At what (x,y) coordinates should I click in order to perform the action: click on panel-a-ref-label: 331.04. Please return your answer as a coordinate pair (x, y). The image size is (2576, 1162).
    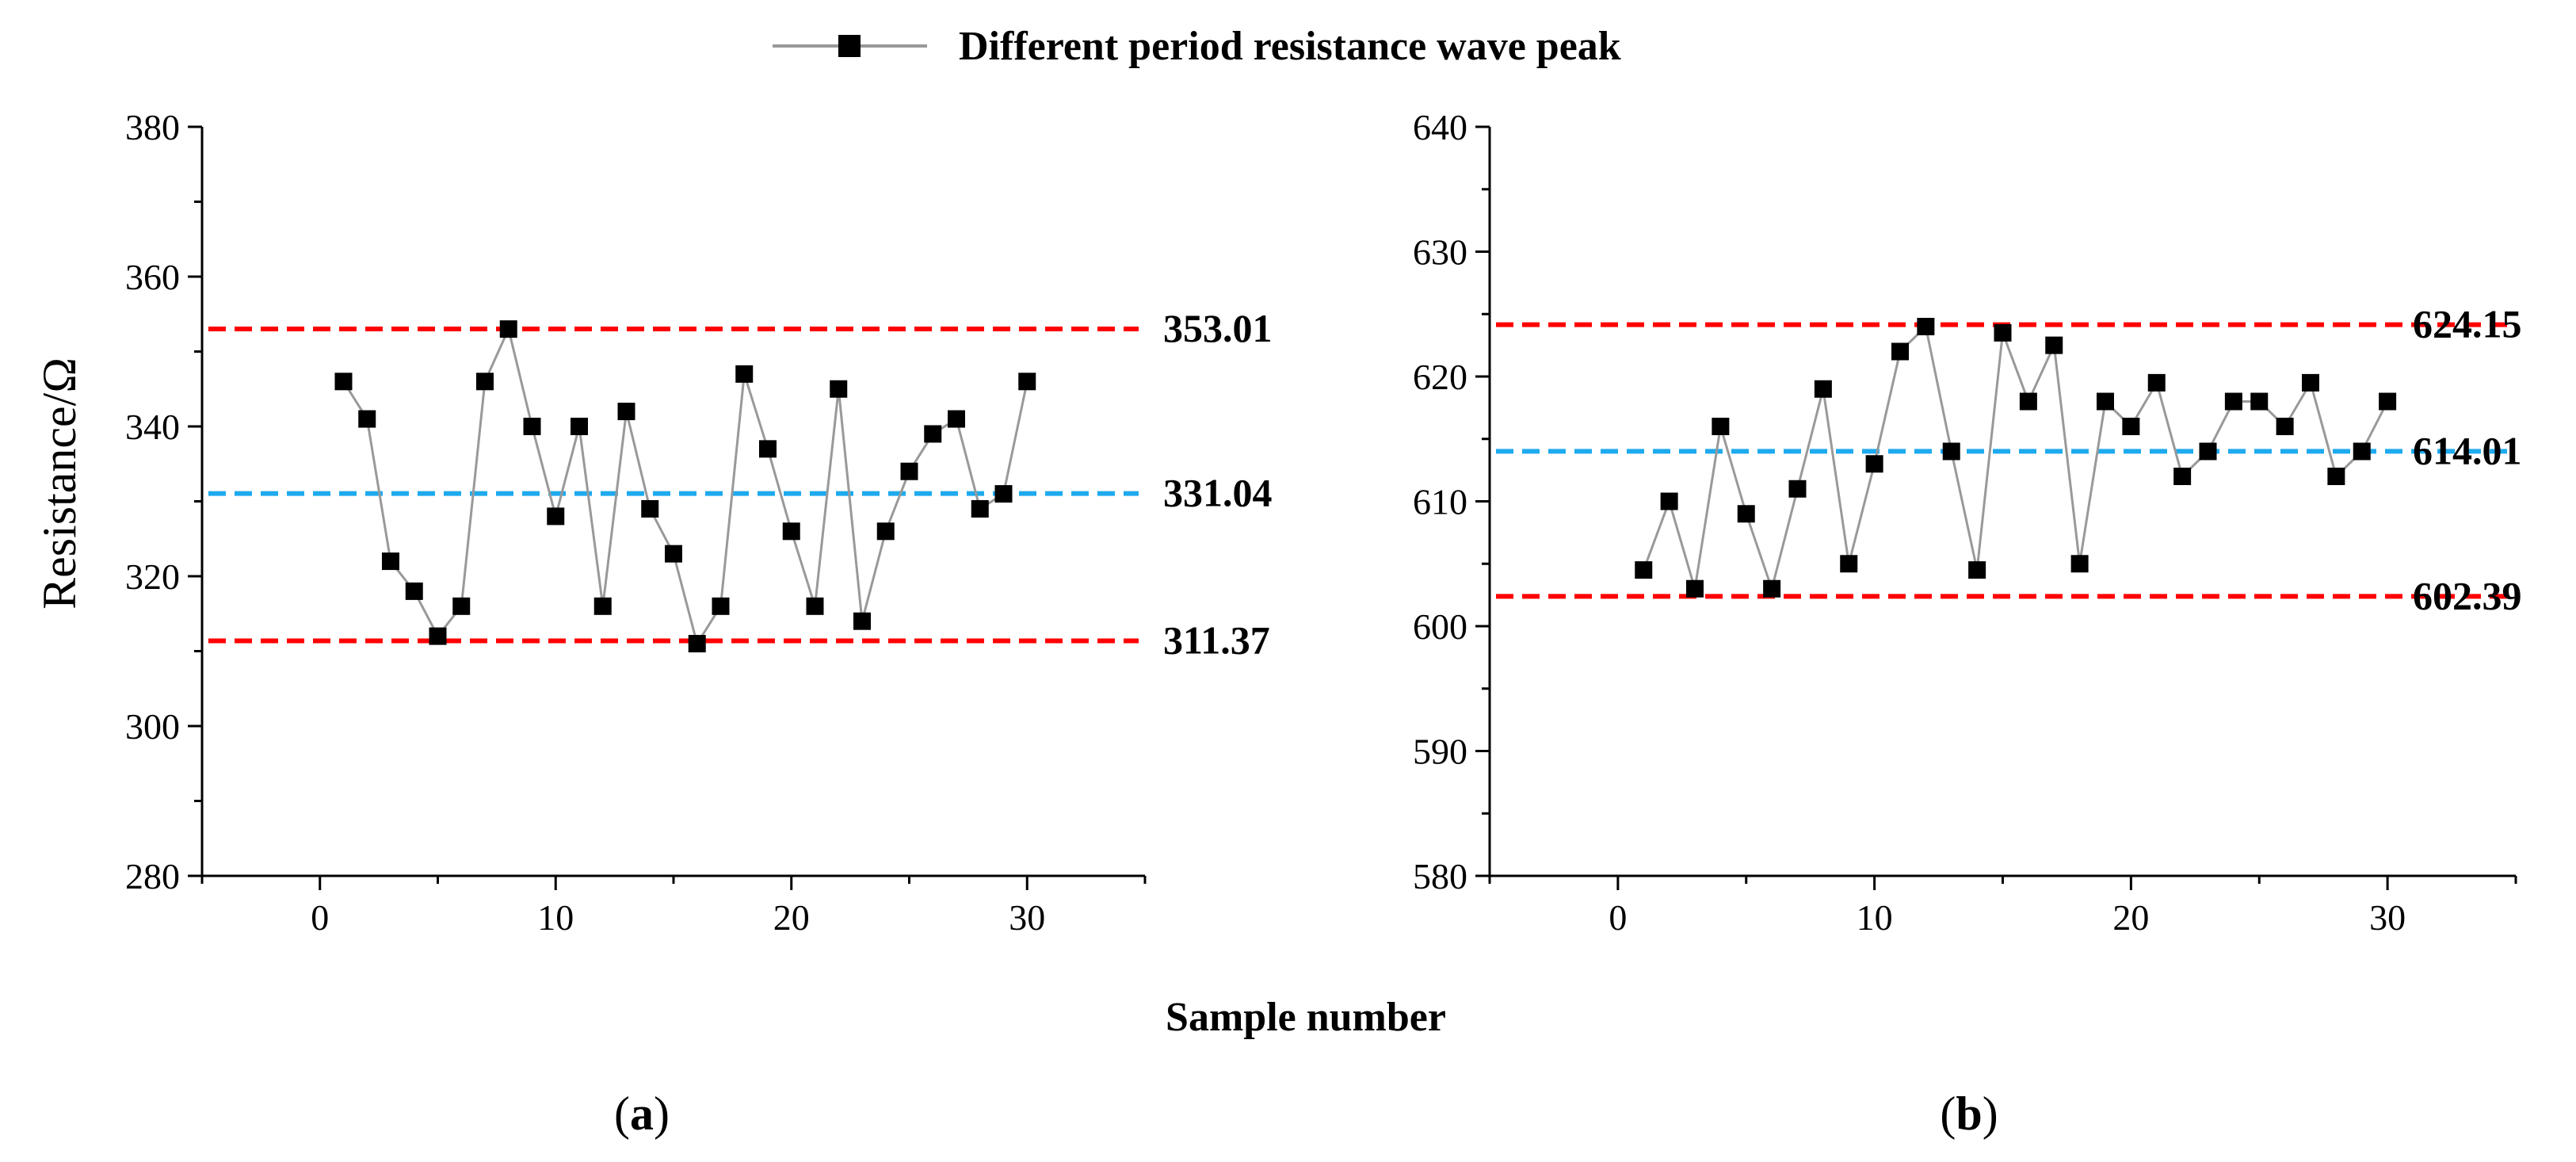
    Looking at the image, I should click on (1218, 493).